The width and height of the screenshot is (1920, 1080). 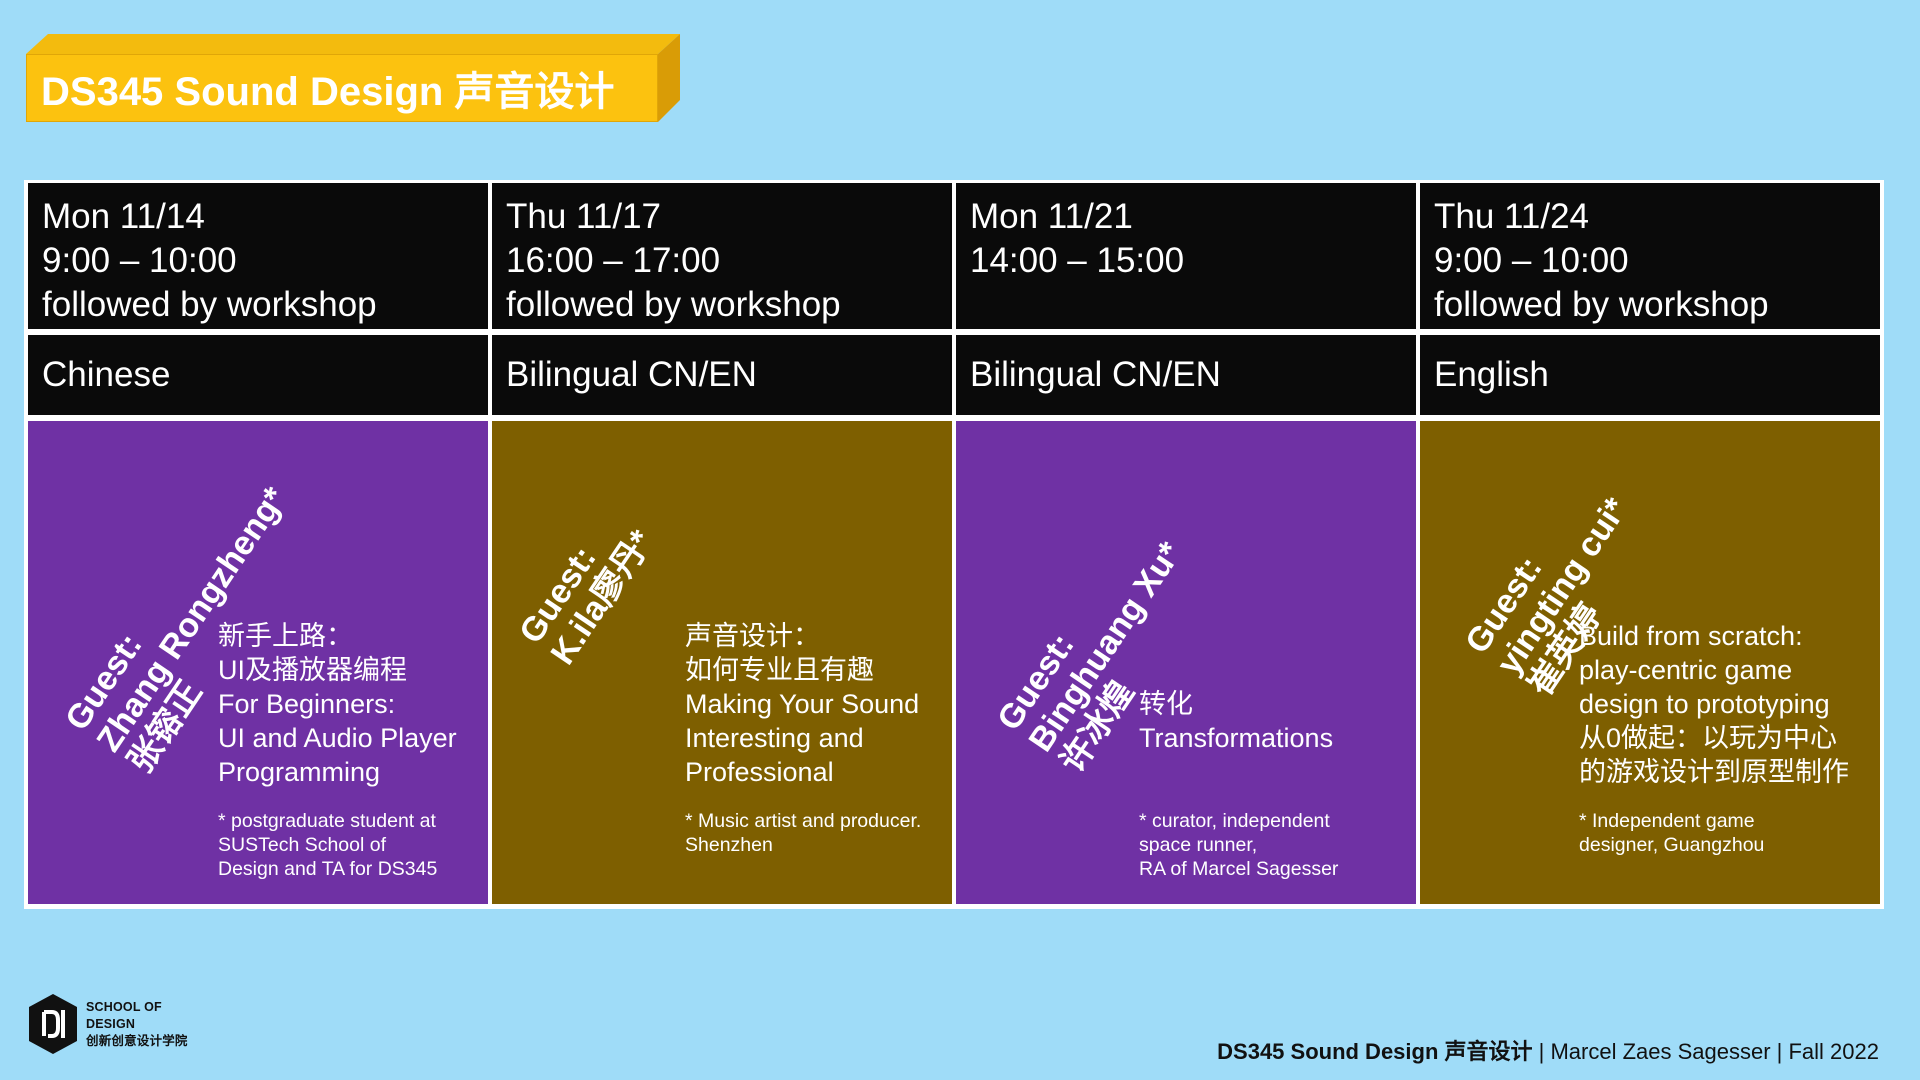 I want to click on footnote-line: * curator, independent, so click(x=1234, y=821).